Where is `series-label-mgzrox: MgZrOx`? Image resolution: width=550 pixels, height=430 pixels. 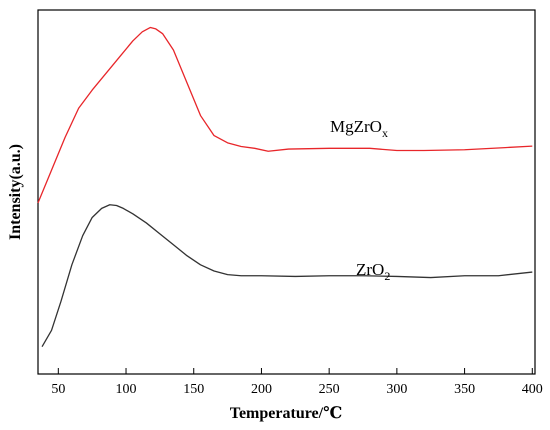
series-label-mgzrox: MgZrOx is located at coordinates (359, 128).